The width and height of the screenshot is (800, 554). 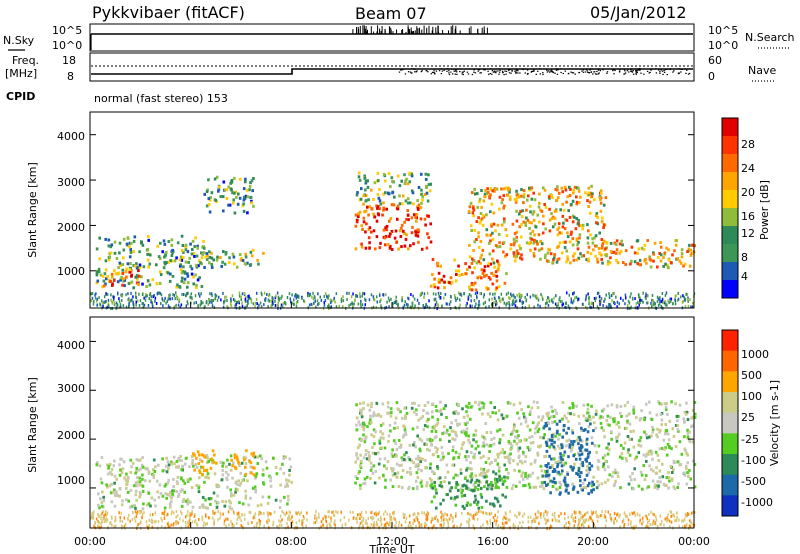 What do you see at coordinates (234, 258) in the screenshot?
I see `power-echo-region` at bounding box center [234, 258].